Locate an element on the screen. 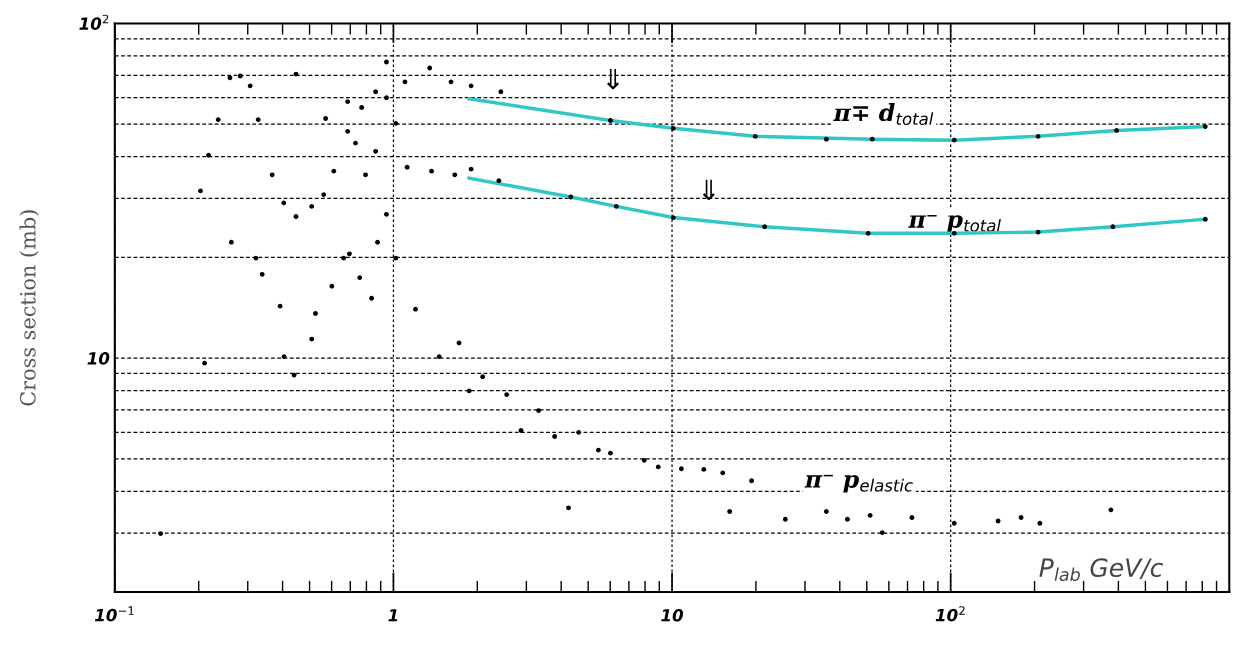 The width and height of the screenshot is (1248, 652). x-axis-title: P$_{lab}$ GeV/c is located at coordinates (1101, 570).